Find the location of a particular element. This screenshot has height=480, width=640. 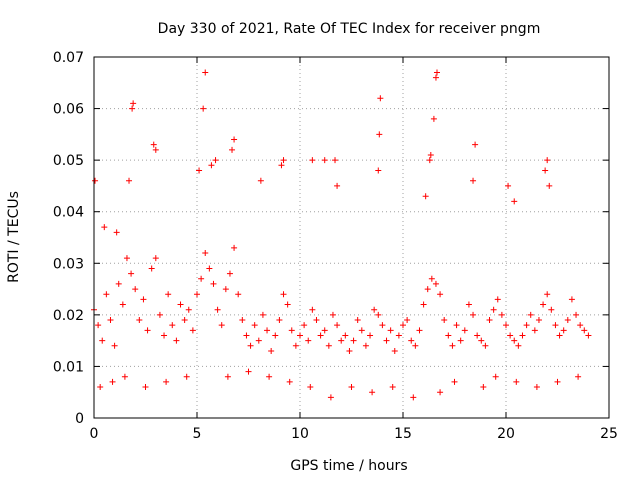

y-tick-label: 0.06 is located at coordinates (68, 110).